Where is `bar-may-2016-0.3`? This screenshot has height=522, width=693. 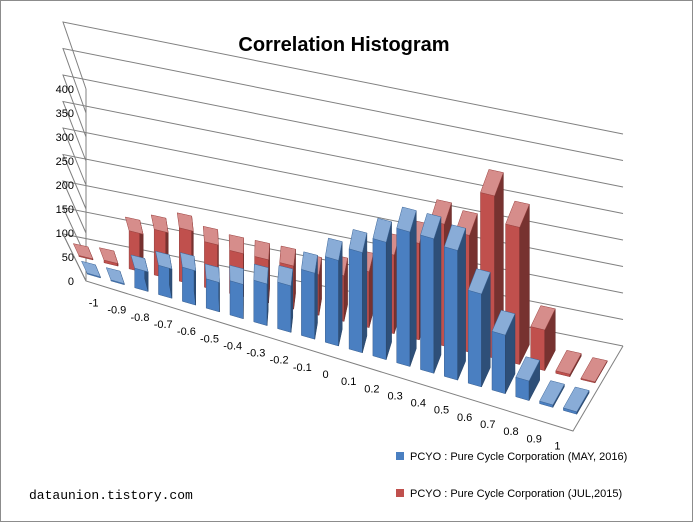
bar-may-2016-0.3 is located at coordinates (406, 286).